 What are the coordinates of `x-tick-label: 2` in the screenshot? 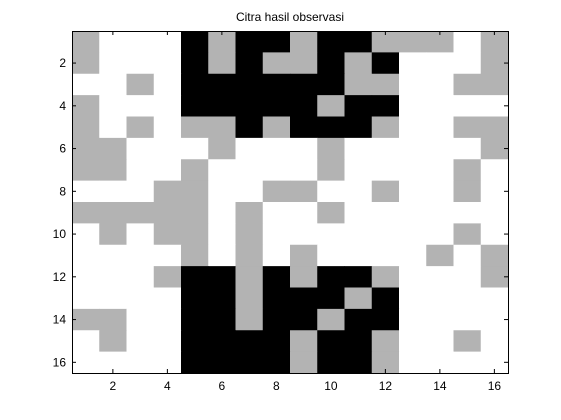 It's located at (113, 386).